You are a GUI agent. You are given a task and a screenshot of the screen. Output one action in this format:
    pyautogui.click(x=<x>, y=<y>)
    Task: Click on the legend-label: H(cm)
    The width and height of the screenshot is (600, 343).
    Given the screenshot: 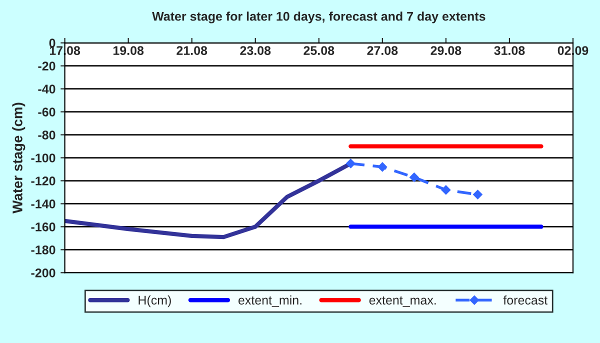 What is the action you would take?
    pyautogui.click(x=154, y=301)
    